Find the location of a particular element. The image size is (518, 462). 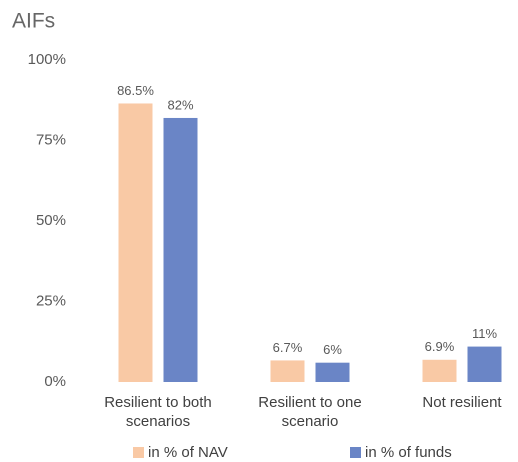

y-tick-label: 0% is located at coordinates (55, 381).